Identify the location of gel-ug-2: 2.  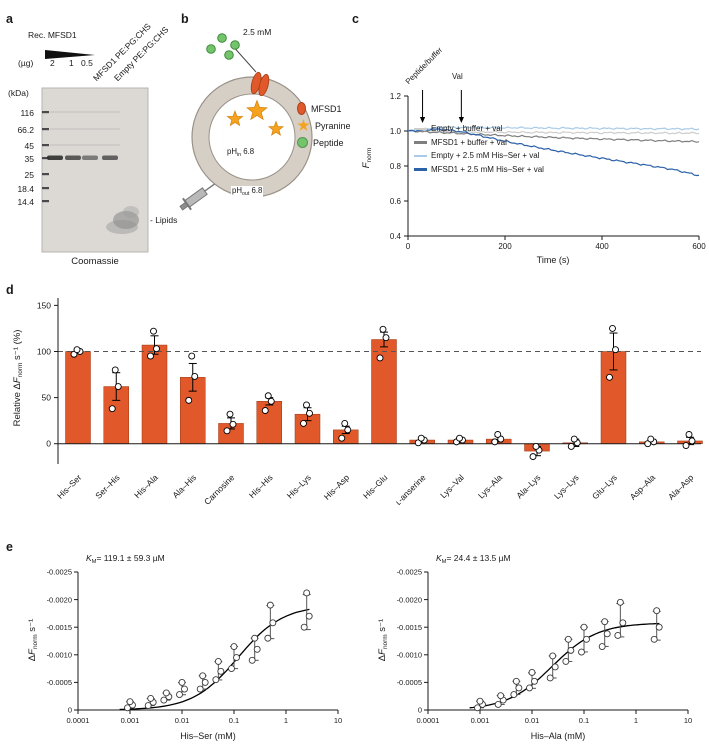
(52, 63).